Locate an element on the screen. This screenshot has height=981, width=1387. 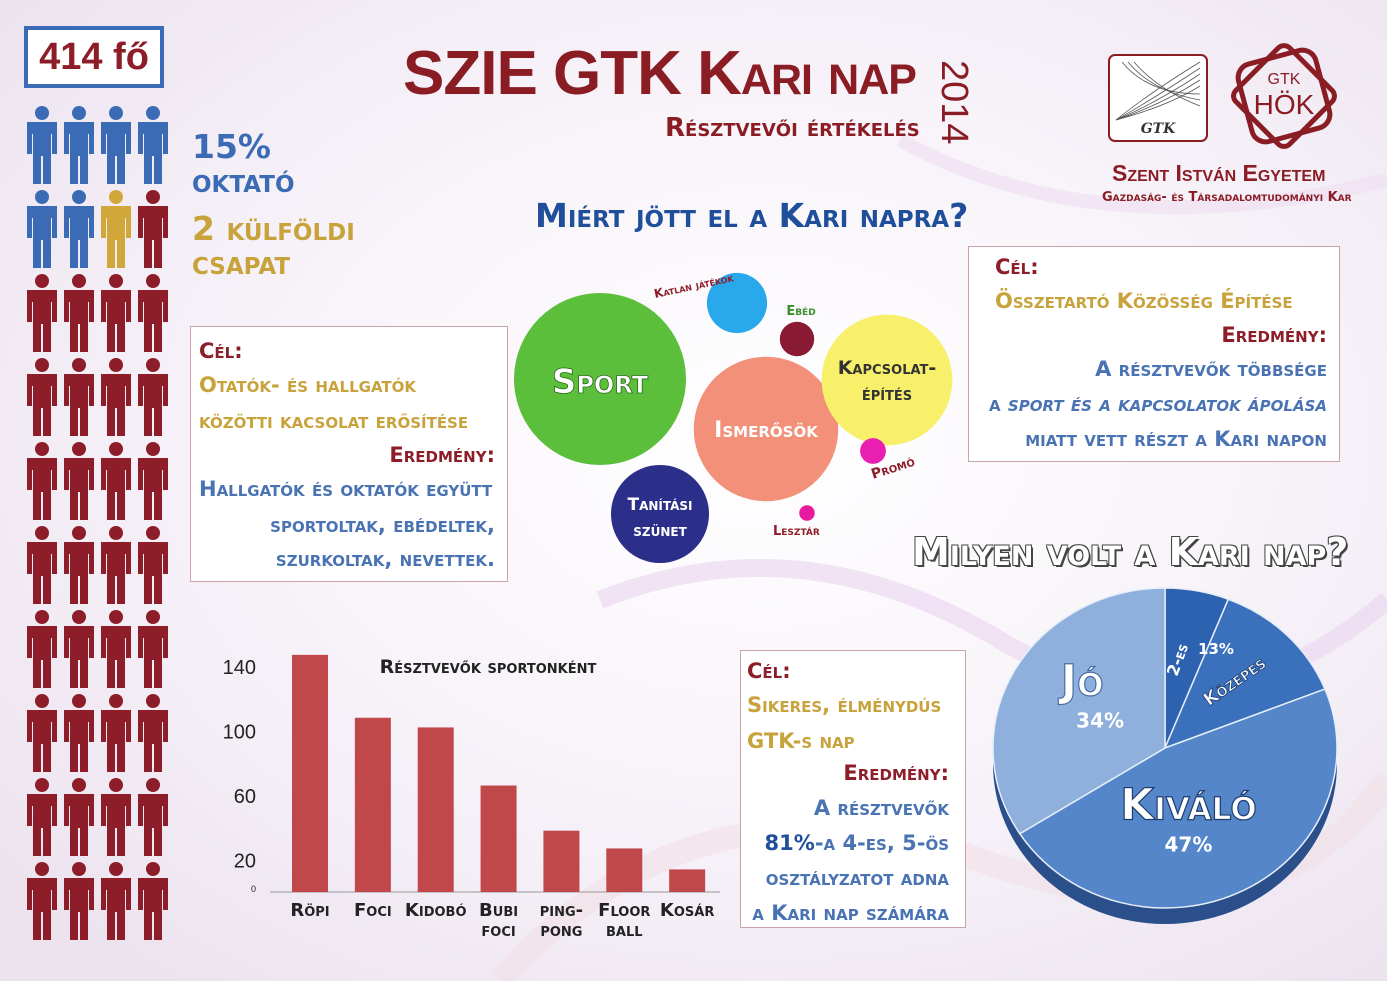
left-result-line3: szurkoltak, nevettek. is located at coordinates (385, 559).